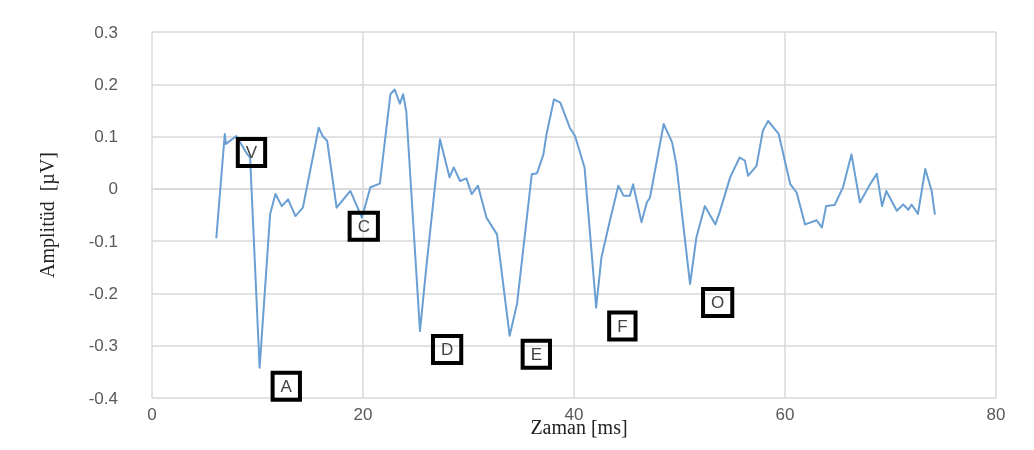 This screenshot has height=450, width=1034. Describe the element at coordinates (106, 32) in the screenshot. I see `y-tick-label: 0.3` at that location.